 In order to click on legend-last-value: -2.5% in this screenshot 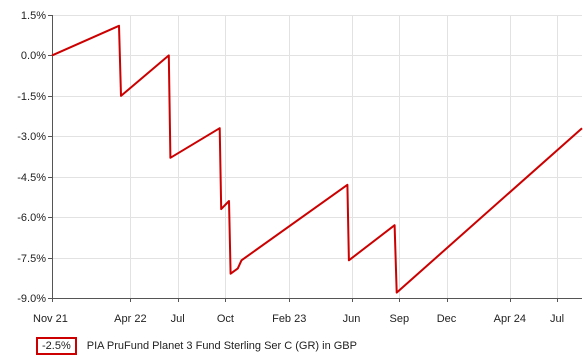, I will do `click(56, 346)`.